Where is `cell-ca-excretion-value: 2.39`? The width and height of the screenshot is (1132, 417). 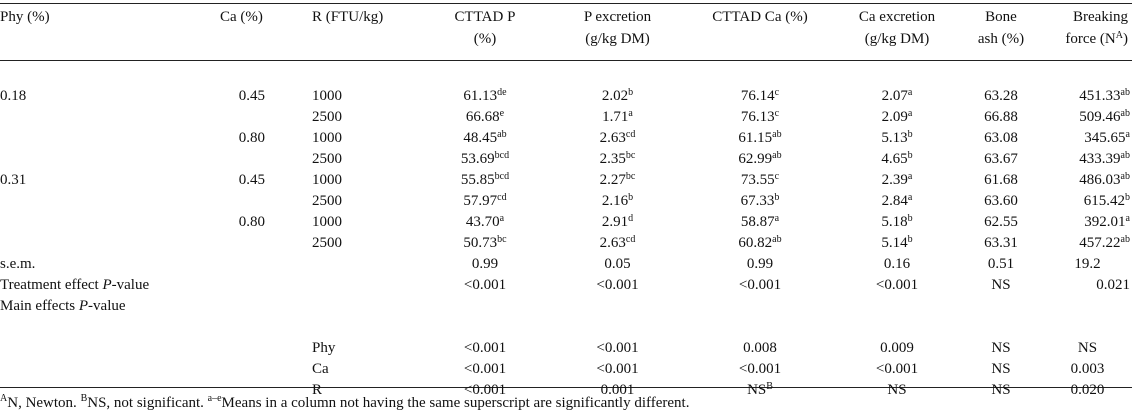 cell-ca-excretion-value: 2.39 is located at coordinates (894, 180).